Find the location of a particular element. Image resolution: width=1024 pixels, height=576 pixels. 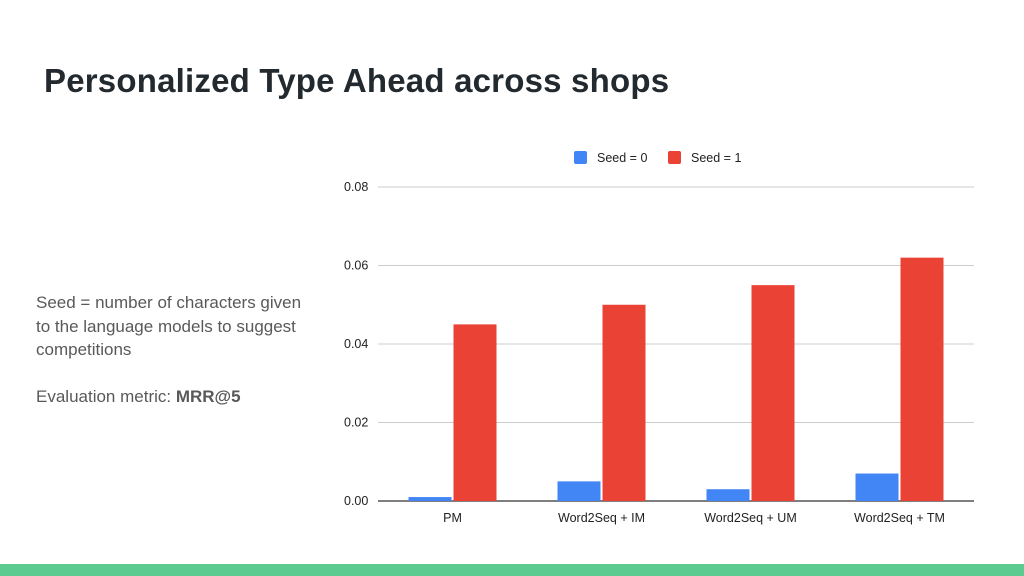

x-tick-label: Word2Seq + TM is located at coordinates (899, 518).